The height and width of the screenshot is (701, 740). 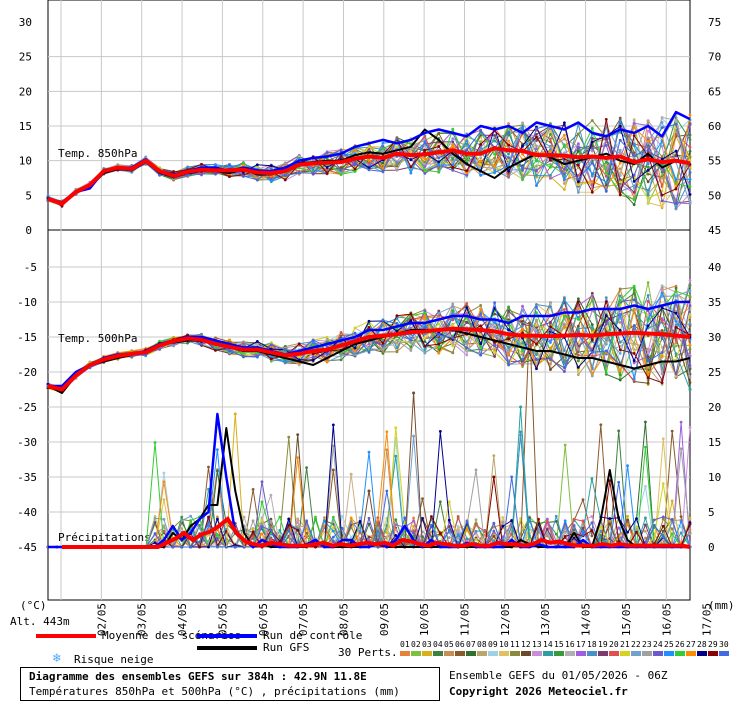 What do you see at coordinates (25, 161) in the screenshot?
I see `y-tick-850: 10` at bounding box center [25, 161].